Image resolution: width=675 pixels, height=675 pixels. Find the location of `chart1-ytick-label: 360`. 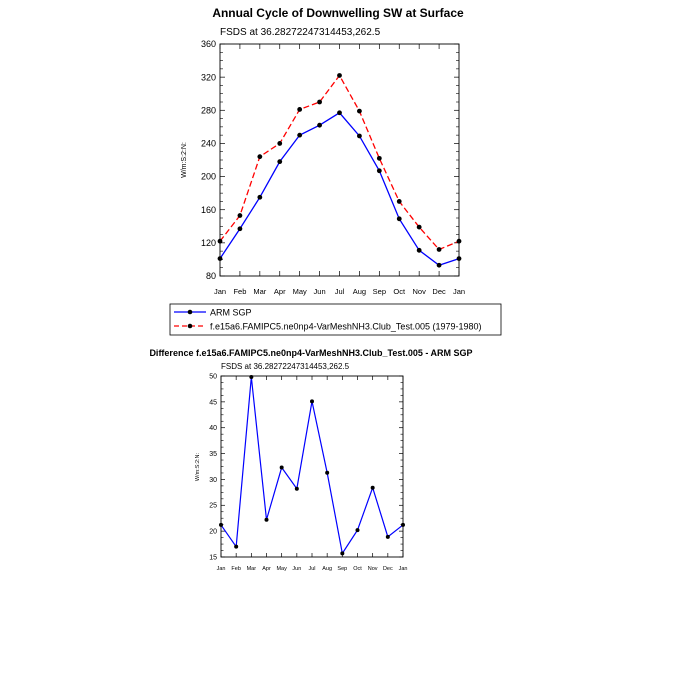

chart1-ytick-label: 360 is located at coordinates (208, 44).